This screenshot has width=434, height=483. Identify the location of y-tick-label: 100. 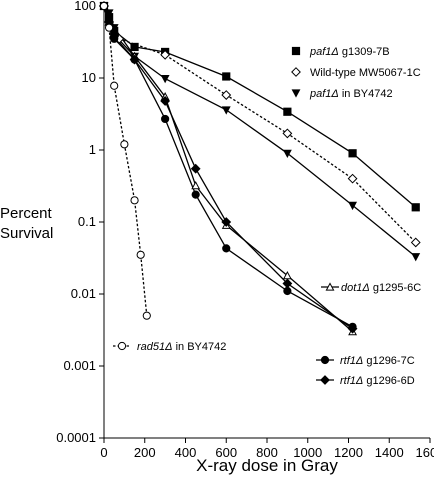
(85, 6).